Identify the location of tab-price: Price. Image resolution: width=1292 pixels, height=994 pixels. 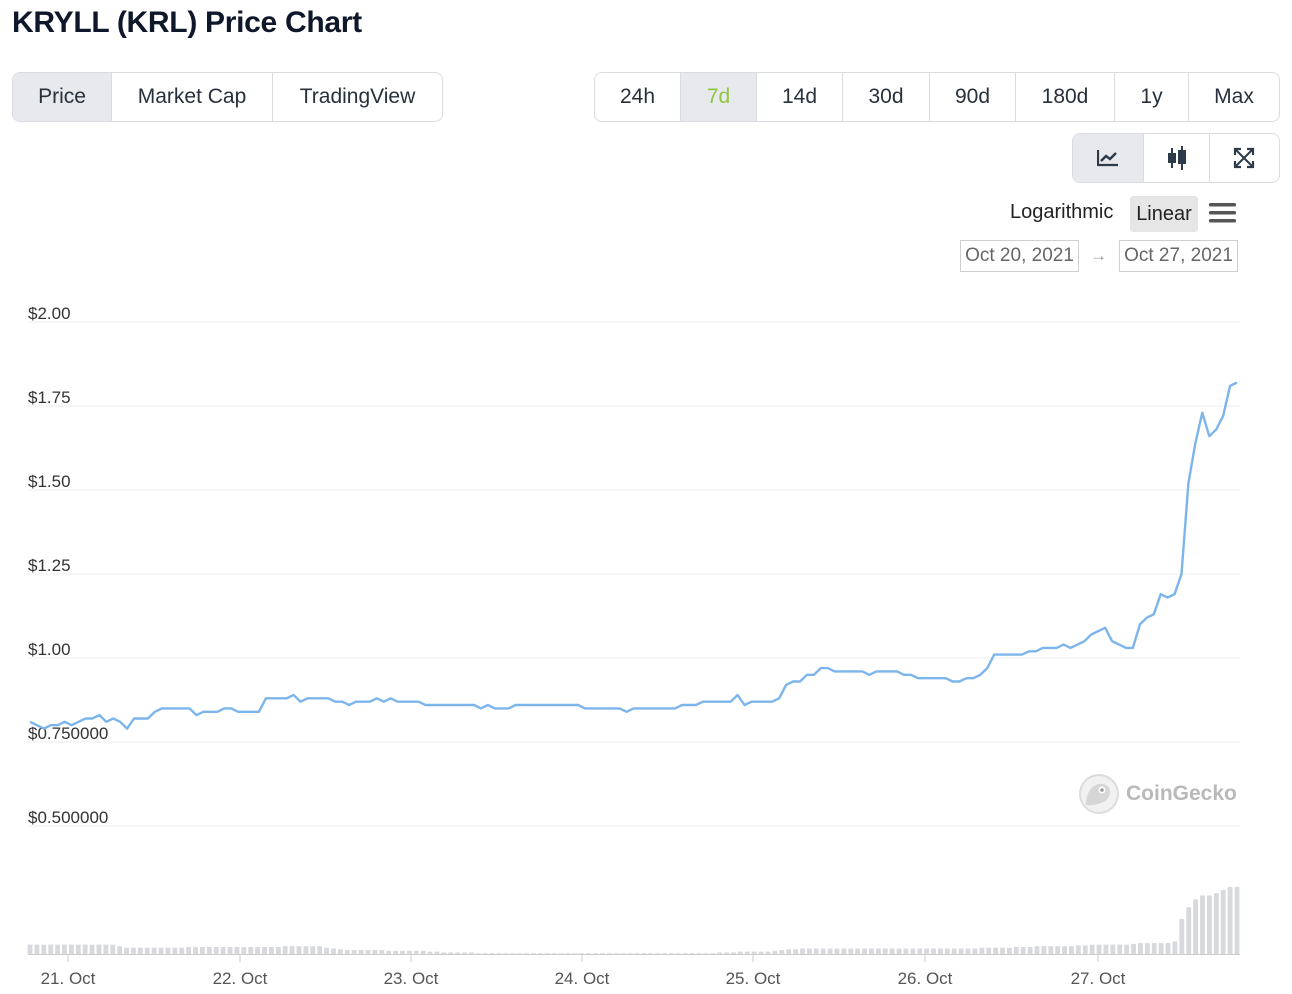
(62, 97).